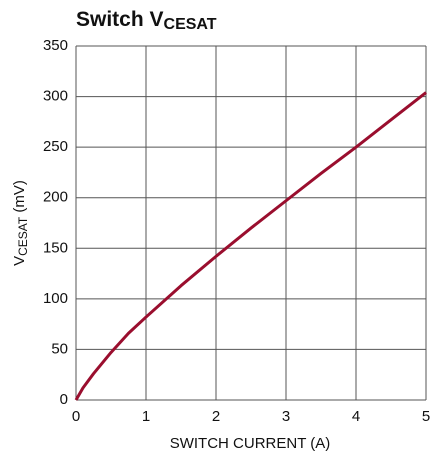  Describe the element at coordinates (55, 247) in the screenshot. I see `y-tick-label: 150` at that location.